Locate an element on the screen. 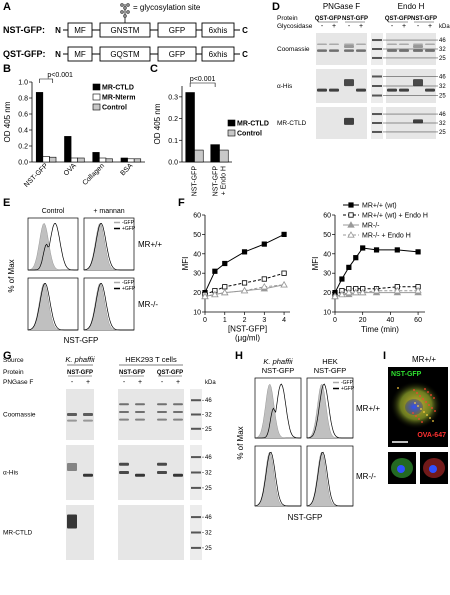 The height and width of the screenshot is (595, 450). domain-label: GQSTM is located at coordinates (125, 54).